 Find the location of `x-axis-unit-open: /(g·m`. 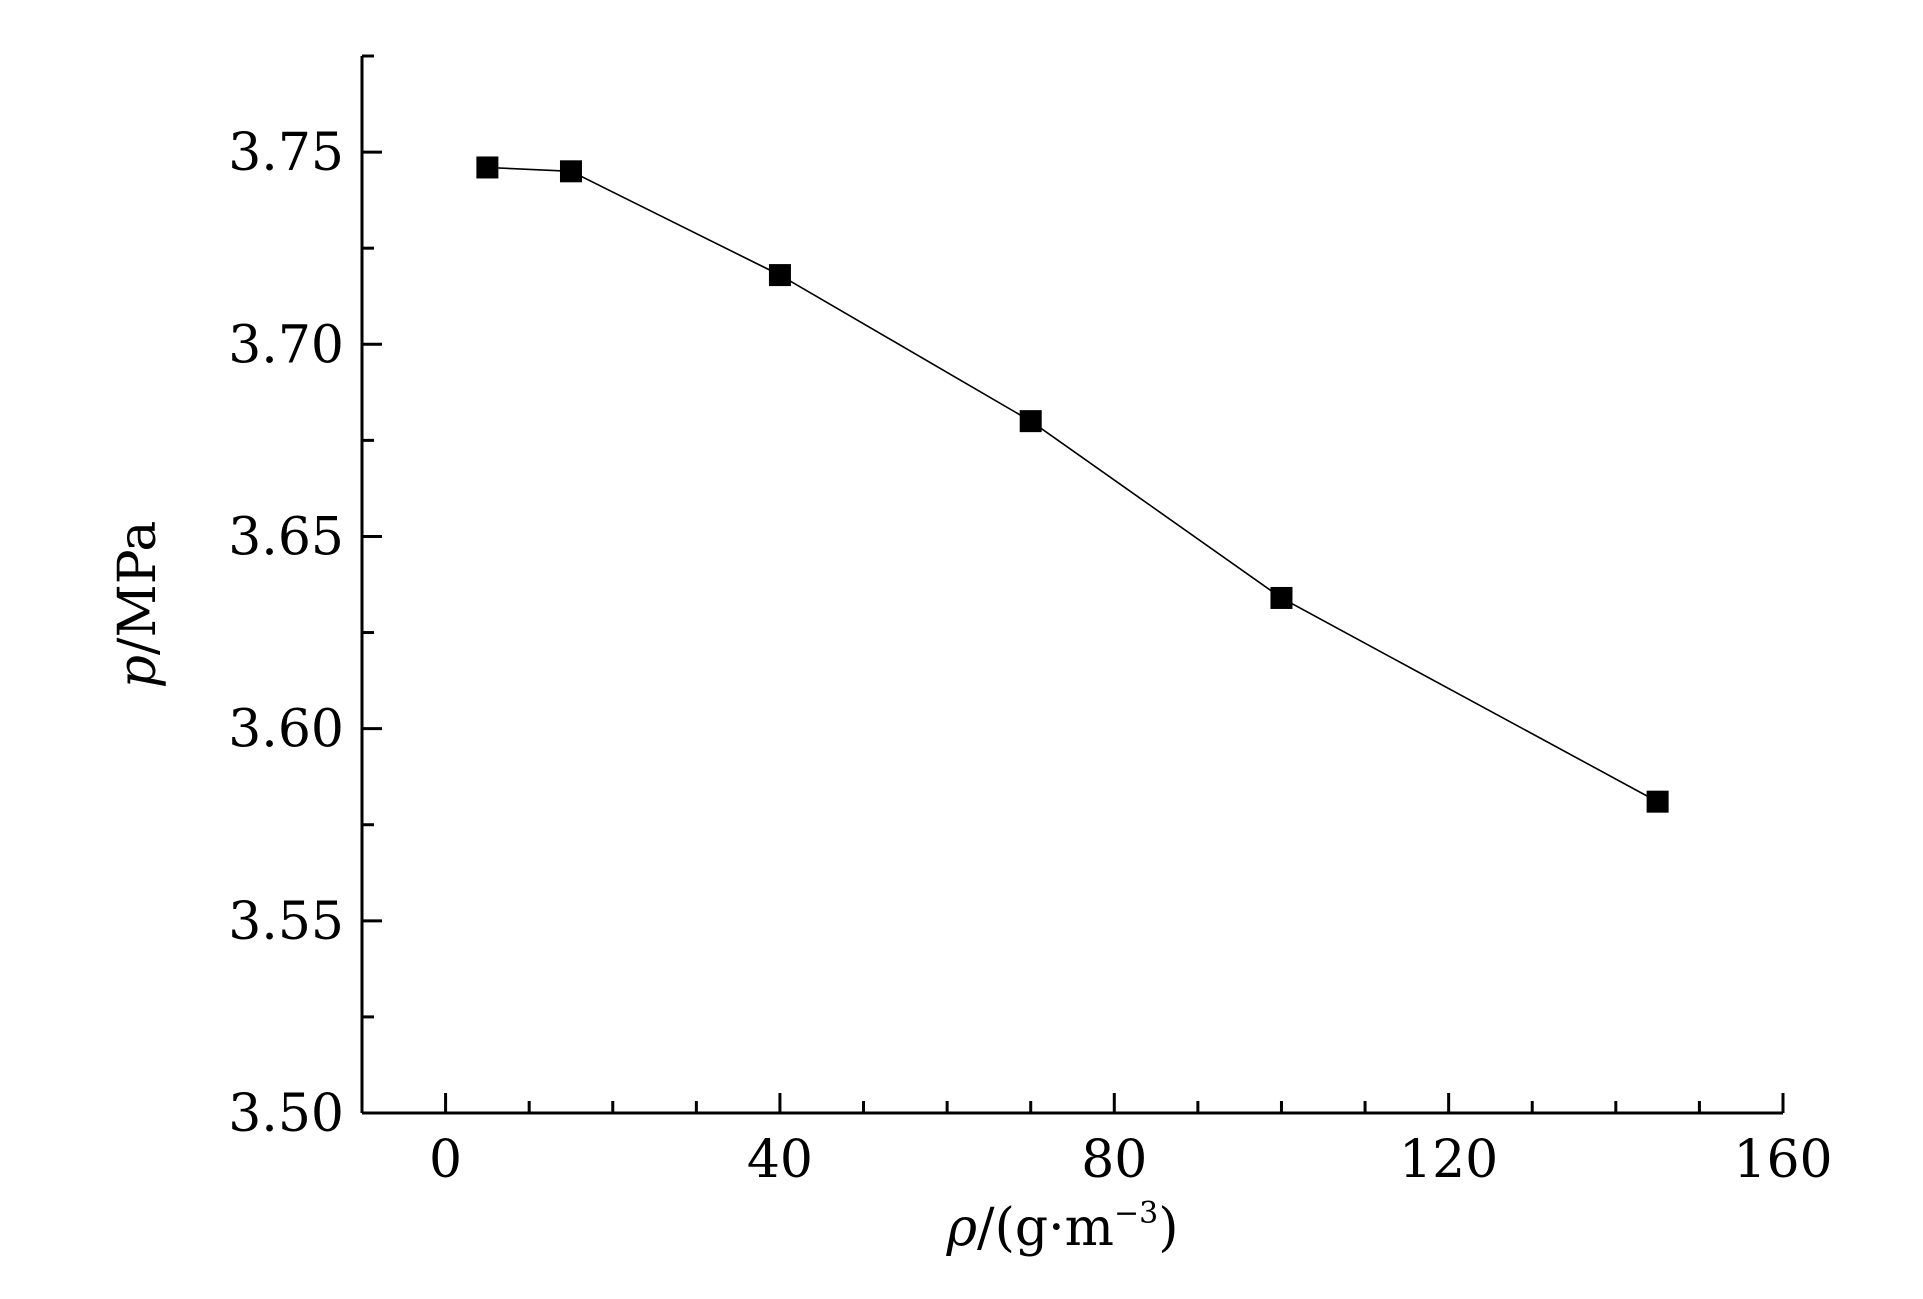

x-axis-unit-open: /(g·m is located at coordinates (1045, 1228).